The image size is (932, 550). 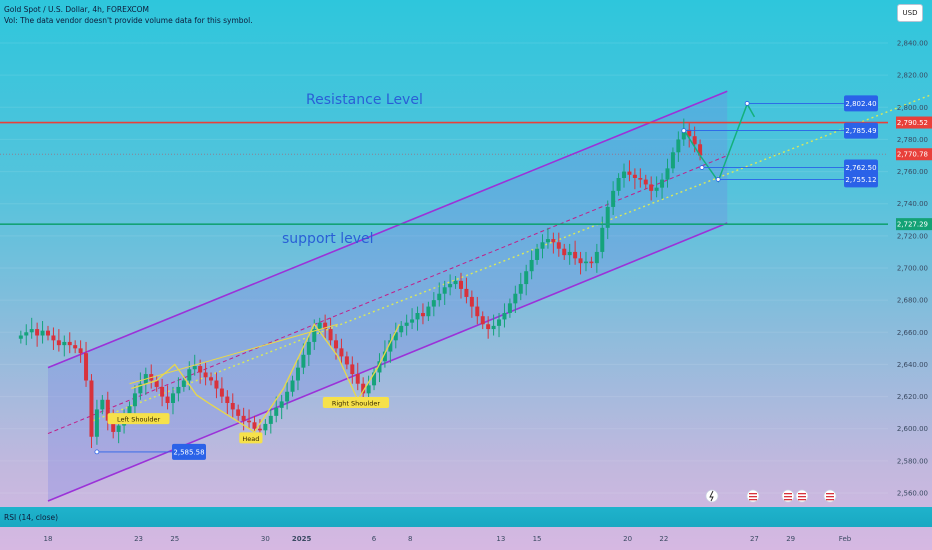 What do you see at coordinates (138, 539) in the screenshot?
I see `x-tick-label: 23` at bounding box center [138, 539].